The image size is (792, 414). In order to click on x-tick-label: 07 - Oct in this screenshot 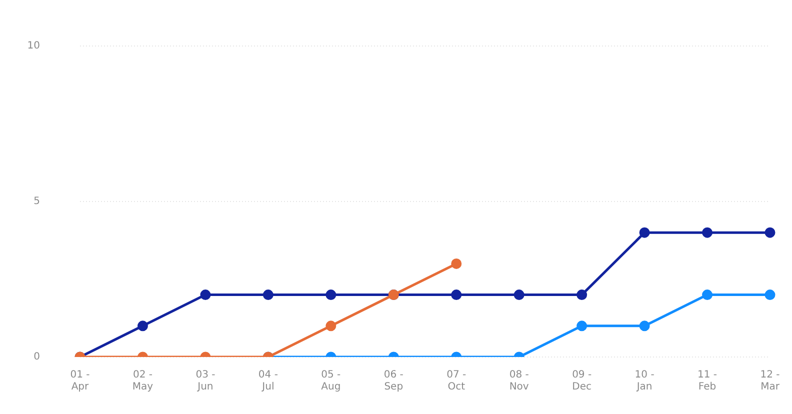, I will do `click(456, 381)`.